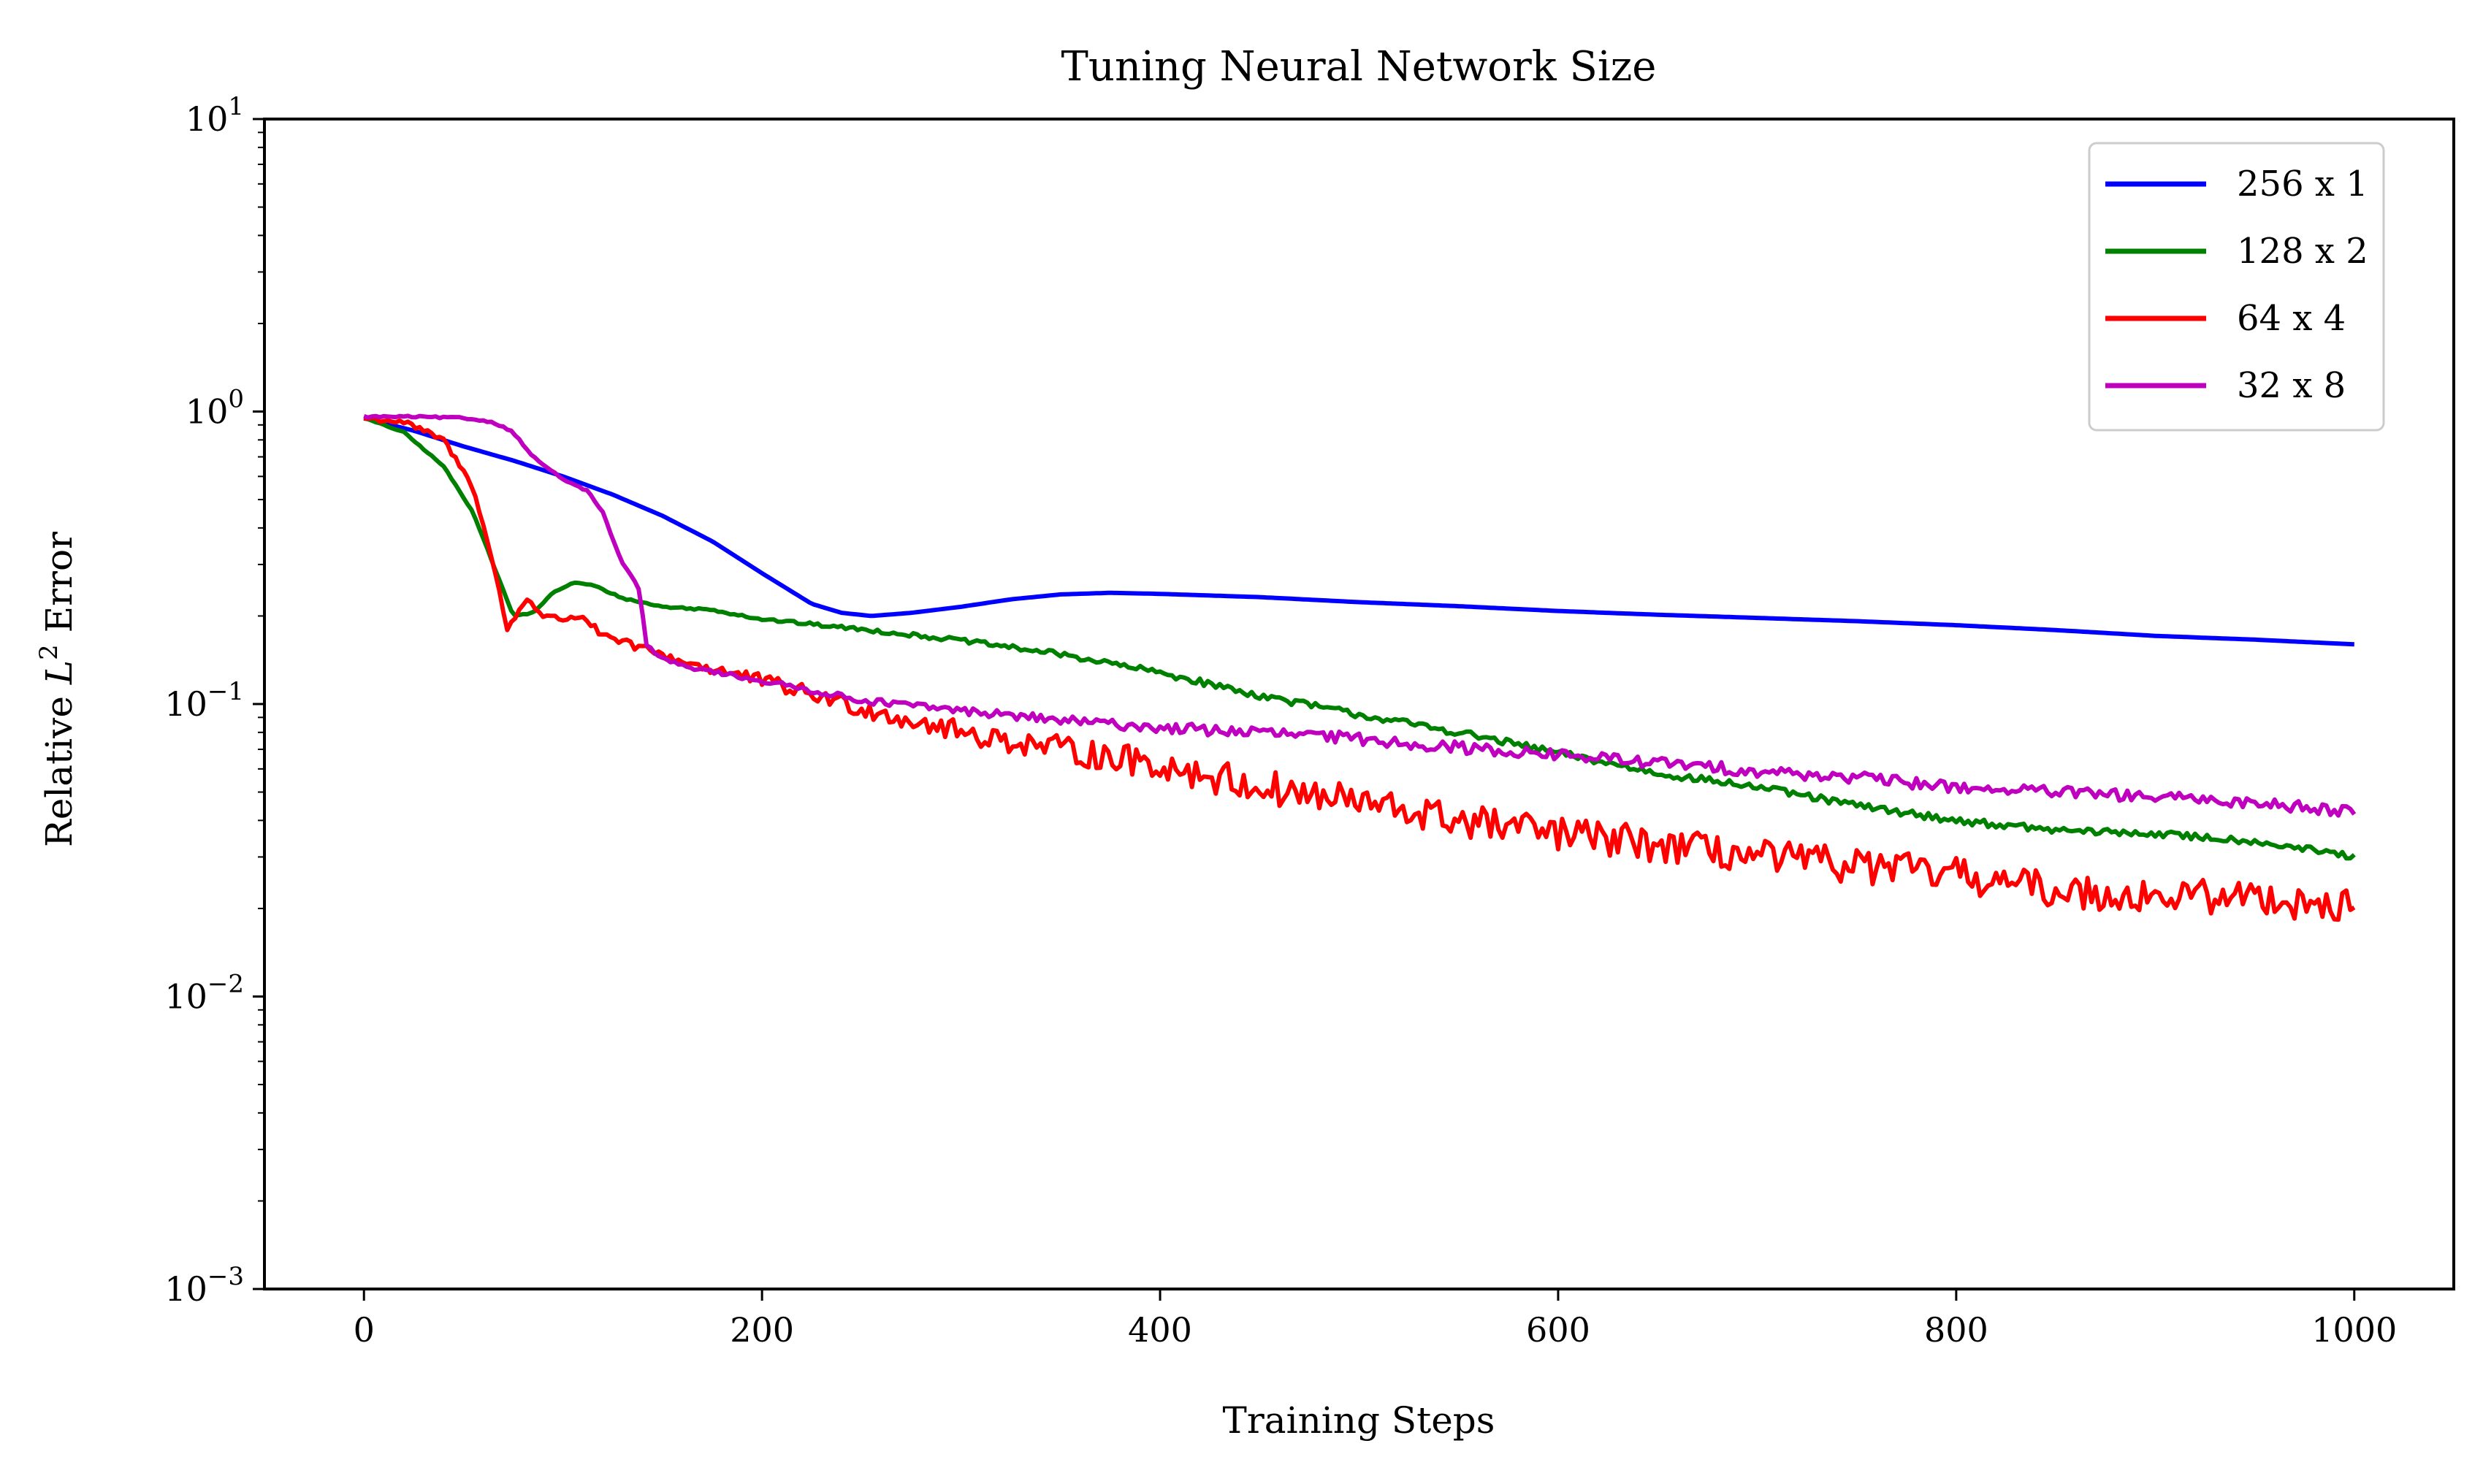 Image resolution: width=2483 pixels, height=1484 pixels. I want to click on x-tick-label: 400, so click(1160, 1330).